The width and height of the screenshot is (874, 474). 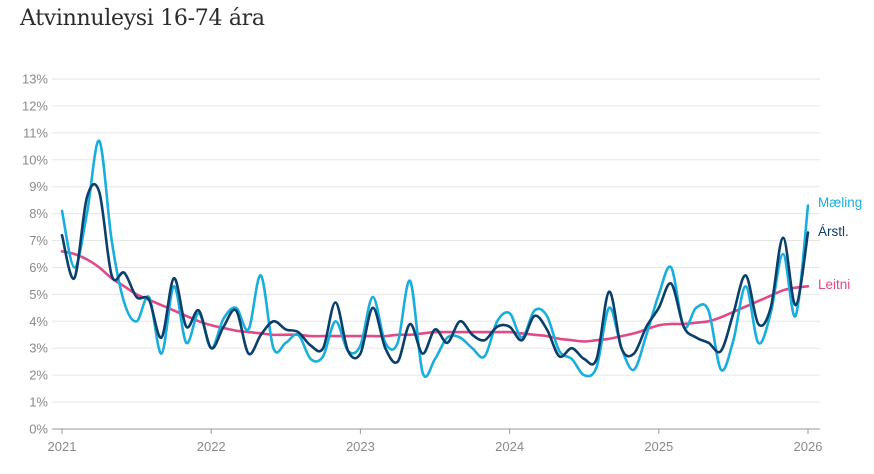 What do you see at coordinates (62, 446) in the screenshot?
I see `x-tick-label: 2021` at bounding box center [62, 446].